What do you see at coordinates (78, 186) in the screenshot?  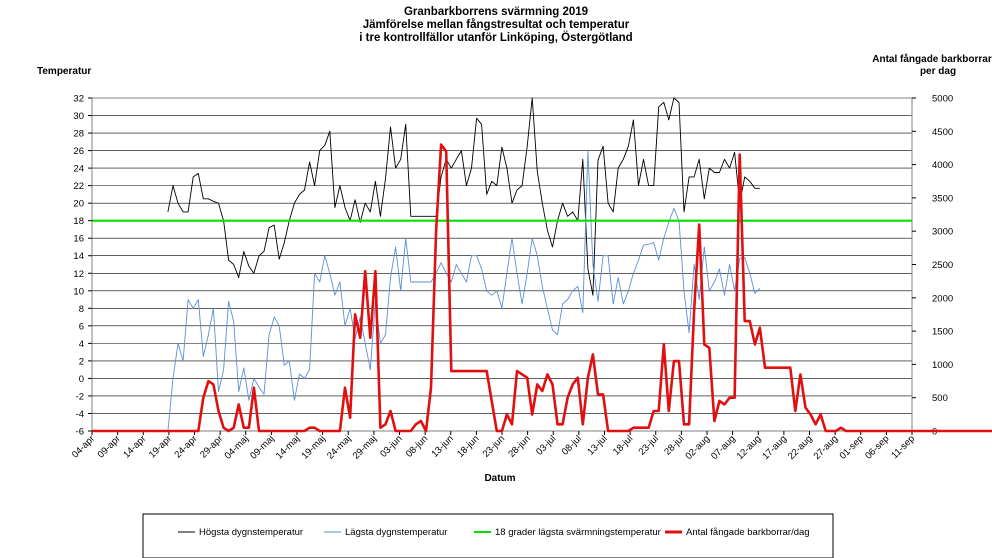 I see `left-tick-label: 22` at bounding box center [78, 186].